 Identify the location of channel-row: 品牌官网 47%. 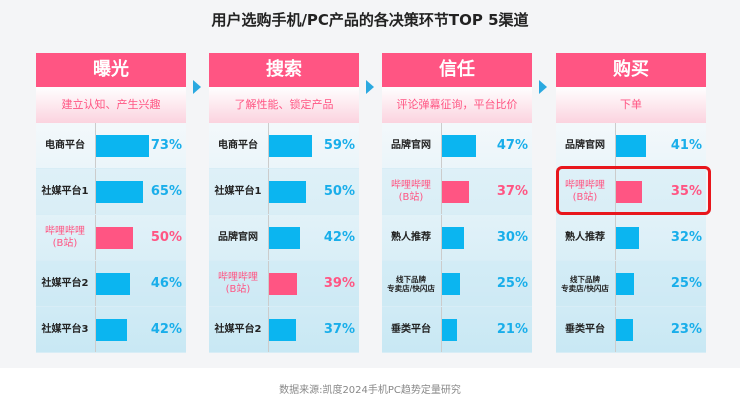
(457, 146).